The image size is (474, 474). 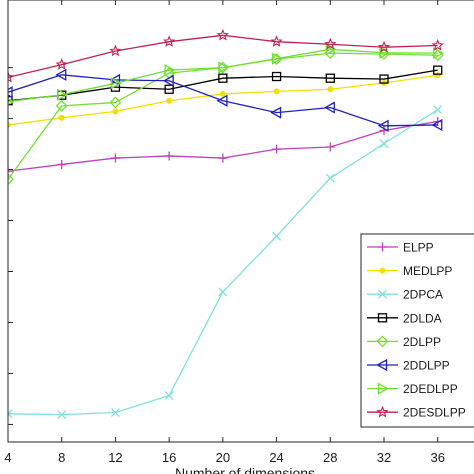 What do you see at coordinates (437, 457) in the screenshot?
I see `x-tick-label: 36` at bounding box center [437, 457].